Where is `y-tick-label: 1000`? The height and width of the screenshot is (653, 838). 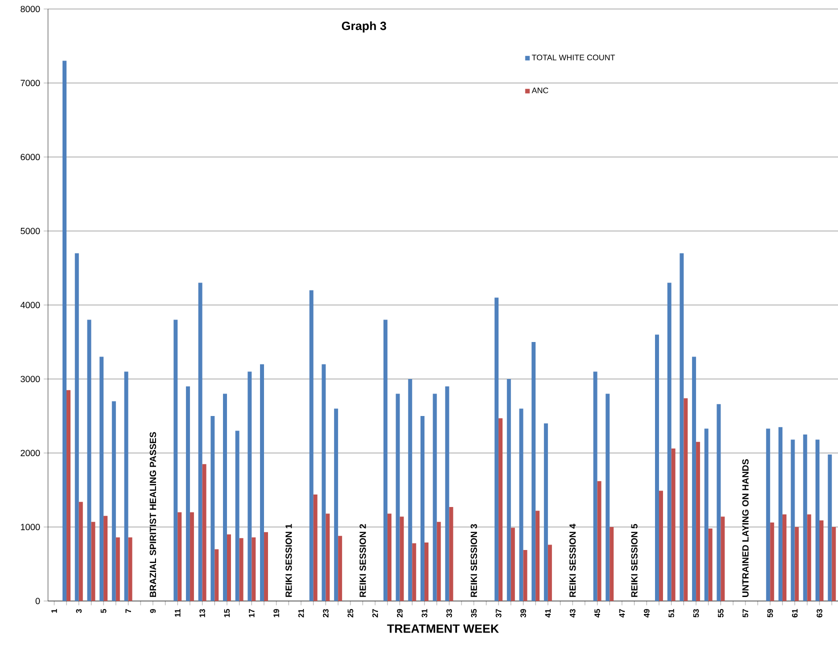 y-tick-label: 1000 is located at coordinates (30, 527).